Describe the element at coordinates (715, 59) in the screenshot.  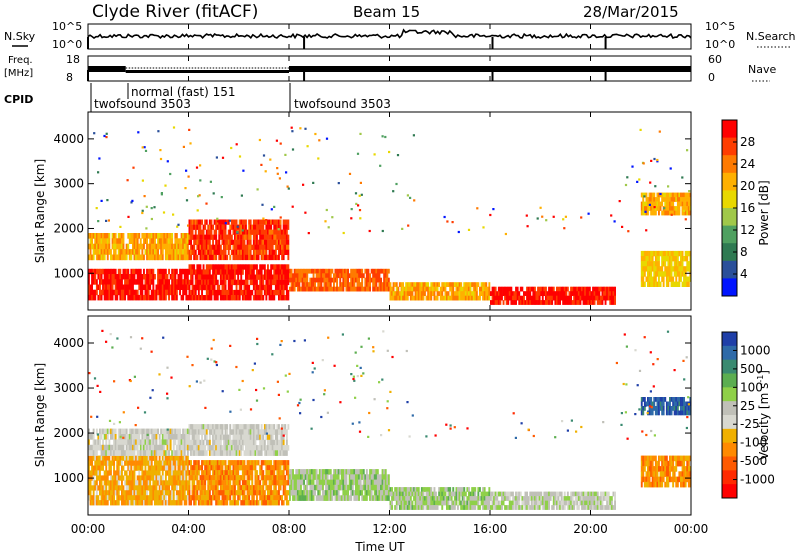
I see `freq-right-tick-top: 60` at that location.